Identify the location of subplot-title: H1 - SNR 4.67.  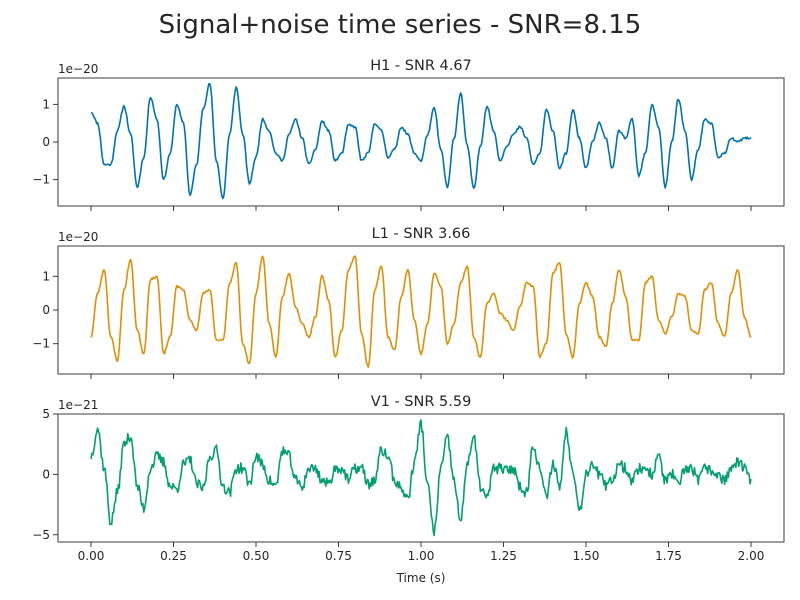
(421, 66).